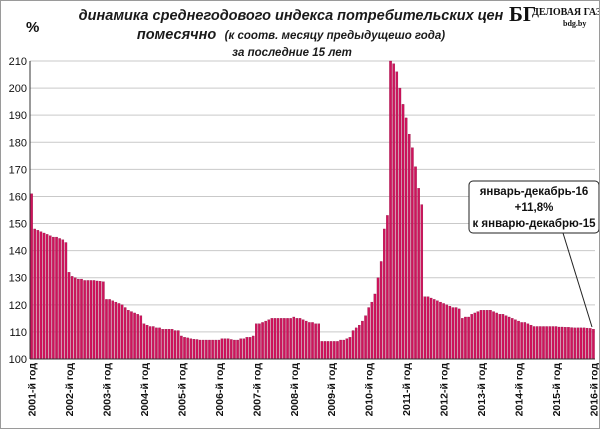 This screenshot has height=429, width=600. Describe the element at coordinates (18, 62) in the screenshot. I see `y-tick-label: 210` at that location.